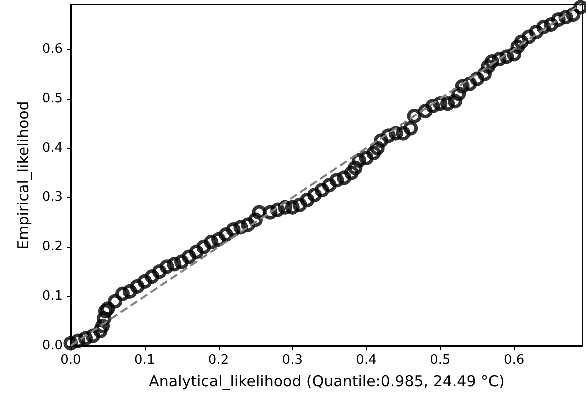  Describe the element at coordinates (52, 247) in the screenshot. I see `y-tick-label: 0.2` at that location.